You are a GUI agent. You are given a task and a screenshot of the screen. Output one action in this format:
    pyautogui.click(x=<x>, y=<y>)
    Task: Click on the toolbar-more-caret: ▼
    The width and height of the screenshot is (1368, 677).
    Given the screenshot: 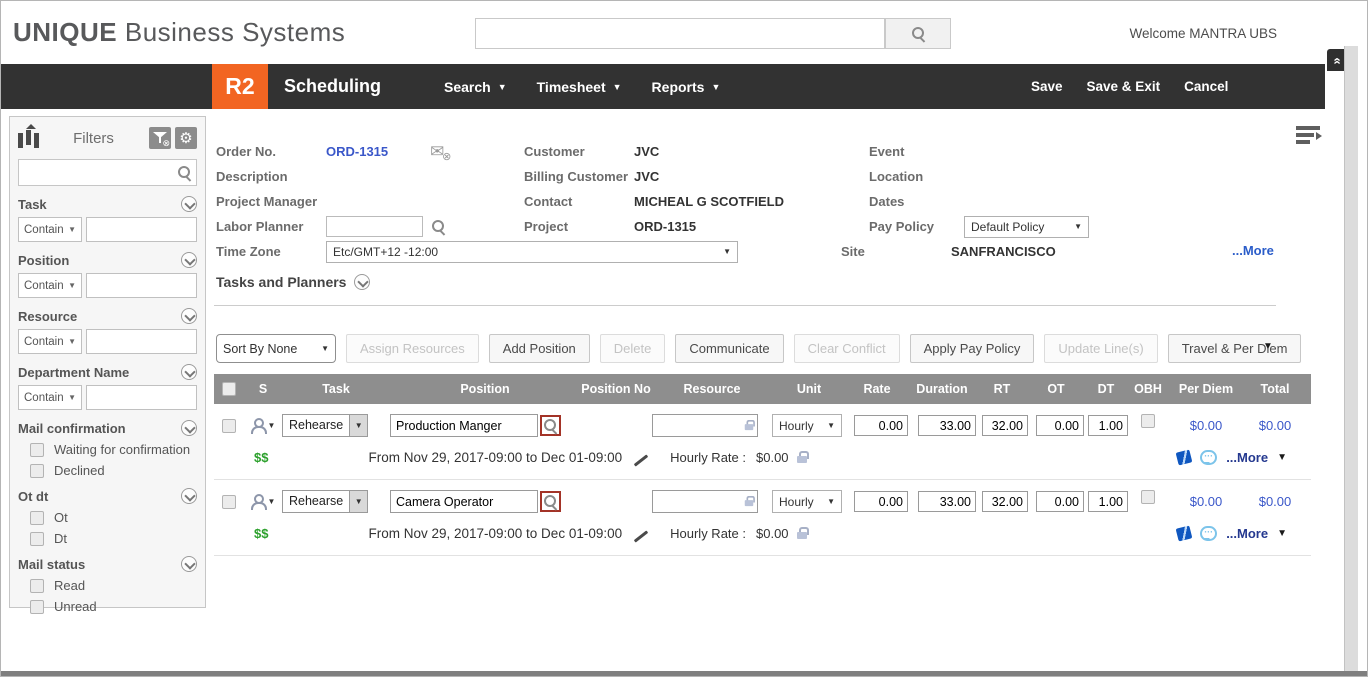 What is the action you would take?
    pyautogui.click(x=1268, y=346)
    